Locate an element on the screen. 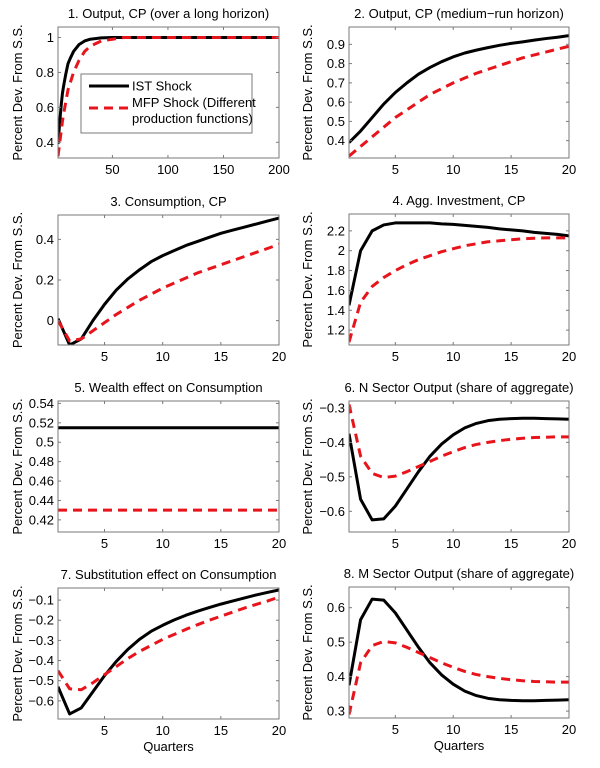  panel-title: 2. Output, CP (medium−run horizon) is located at coordinates (459, 13).